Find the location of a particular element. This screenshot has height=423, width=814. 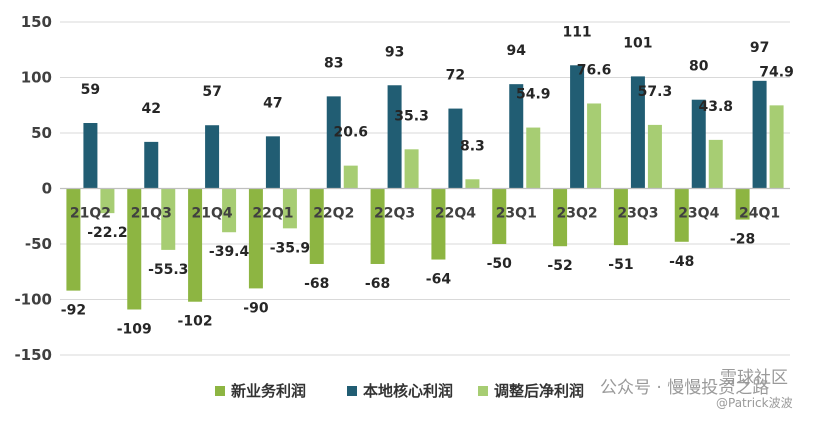

watermark-author: @Patrick波波 is located at coordinates (754, 403).